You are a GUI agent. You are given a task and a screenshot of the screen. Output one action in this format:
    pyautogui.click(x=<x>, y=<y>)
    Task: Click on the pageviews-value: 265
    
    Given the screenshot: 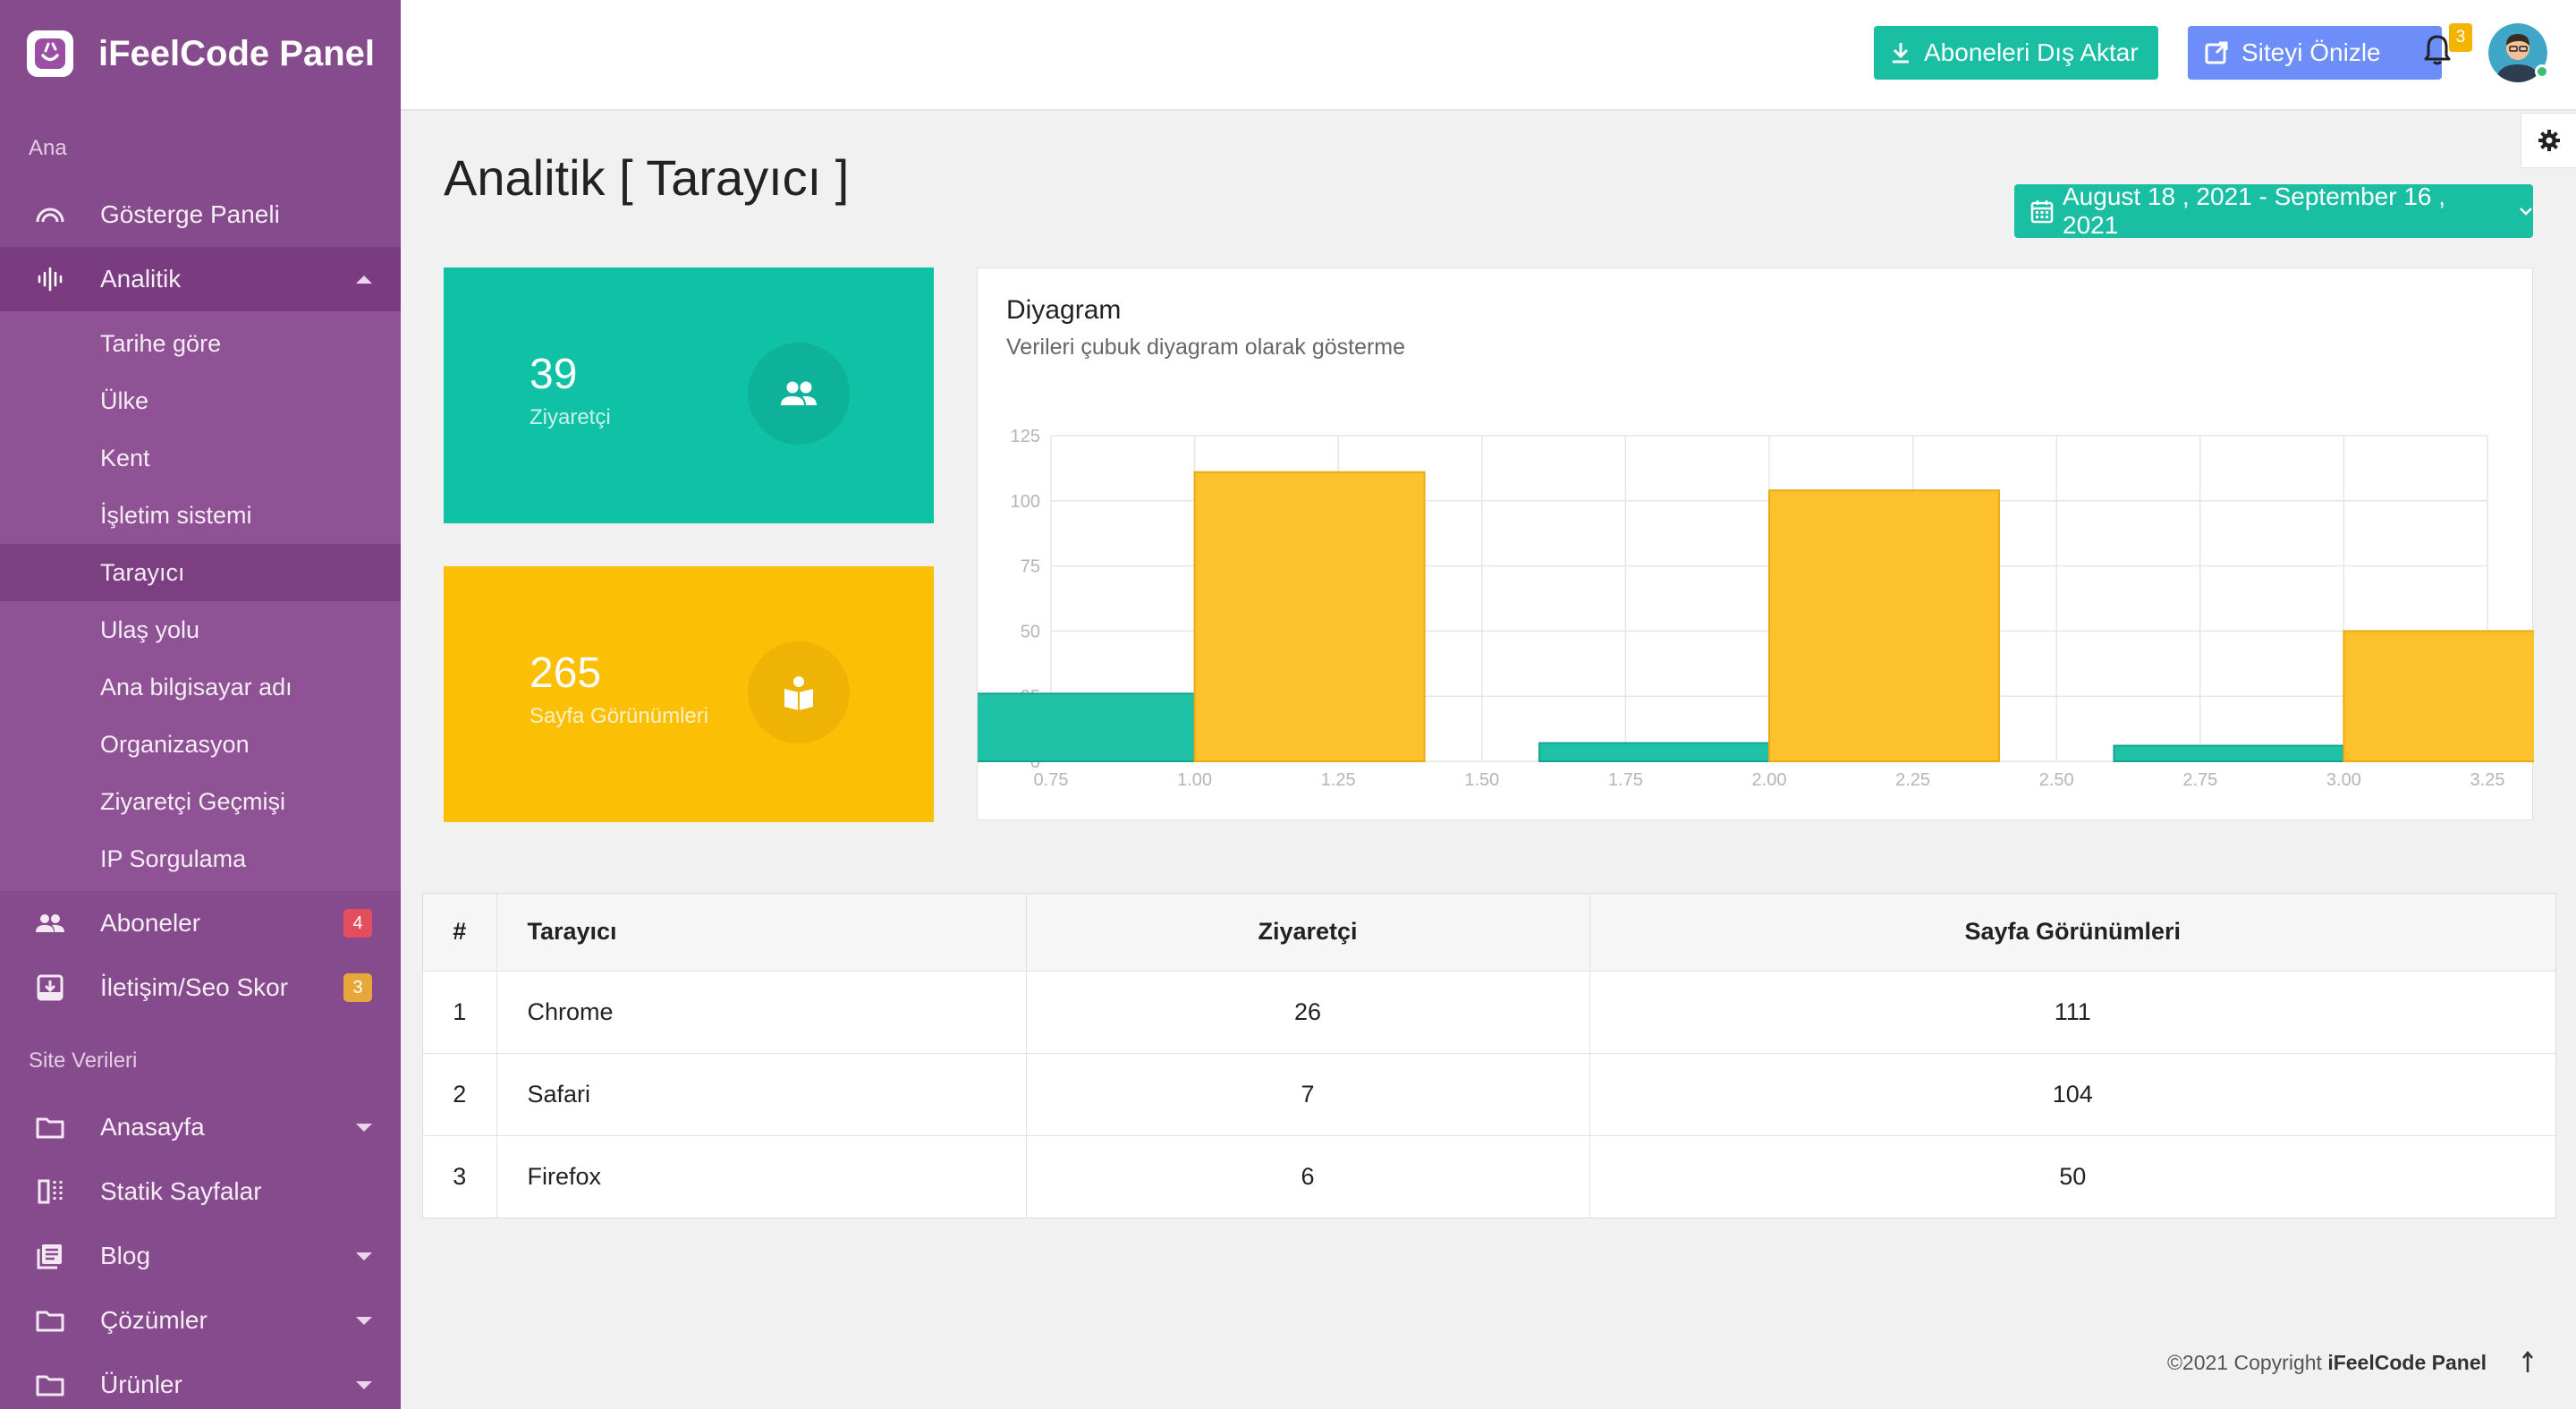 What is the action you would take?
    pyautogui.click(x=566, y=673)
    